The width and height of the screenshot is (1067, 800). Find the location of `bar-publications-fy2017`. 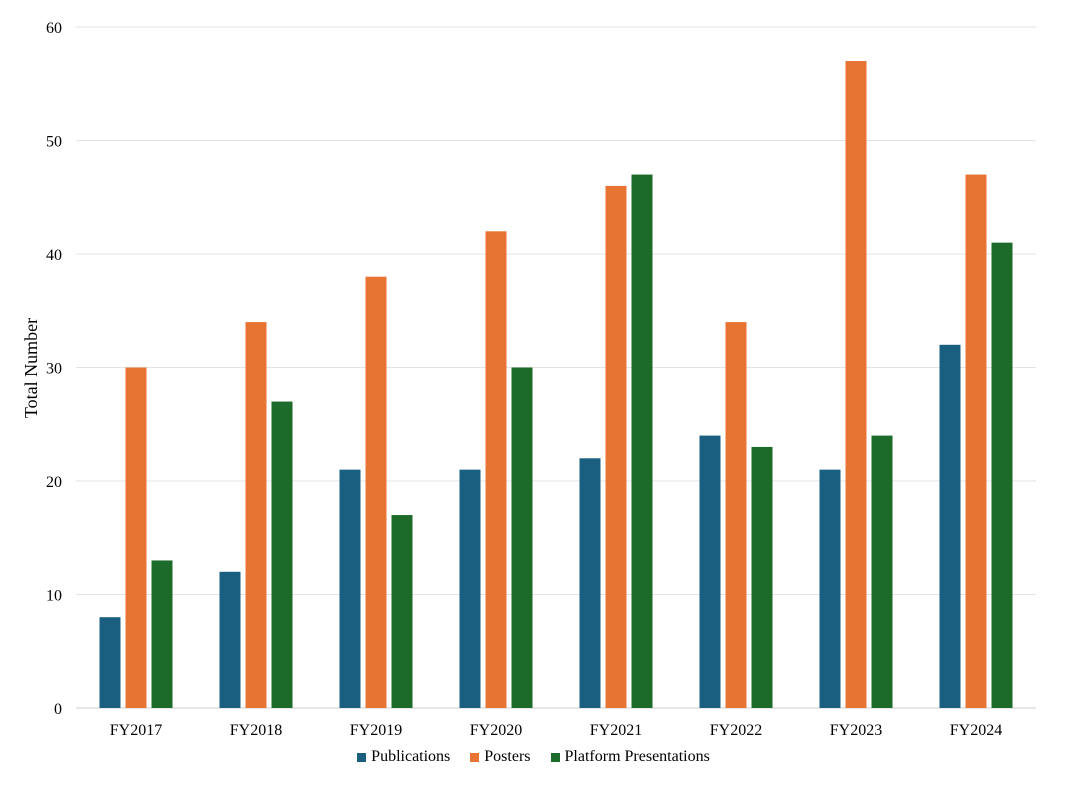

bar-publications-fy2017 is located at coordinates (110, 662).